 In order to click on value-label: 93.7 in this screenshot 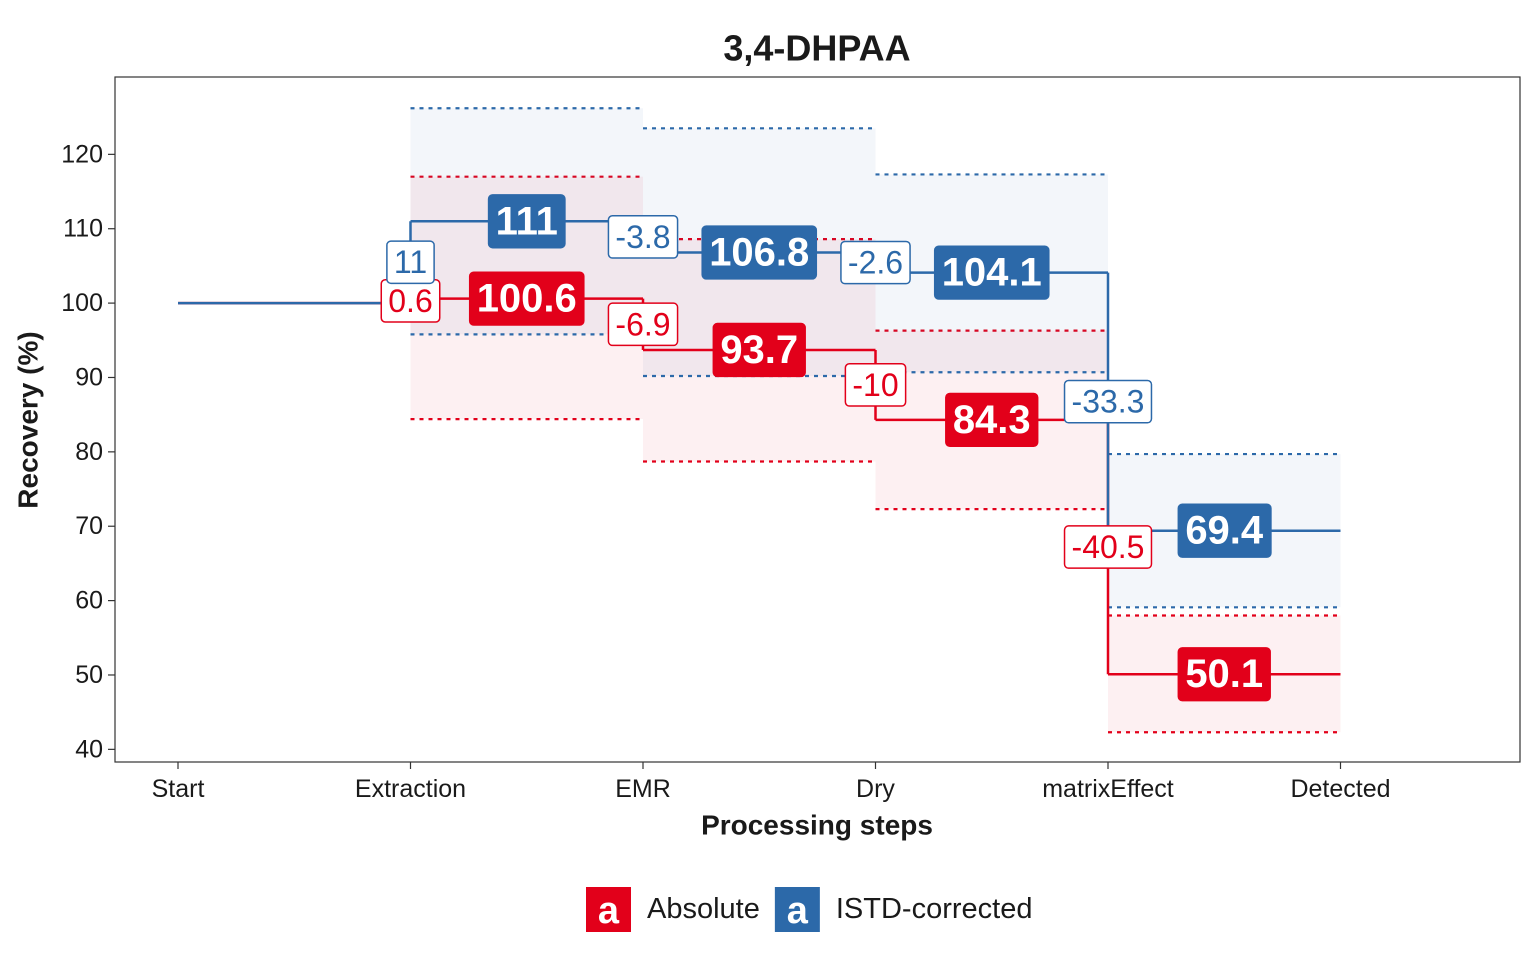, I will do `click(759, 350)`.